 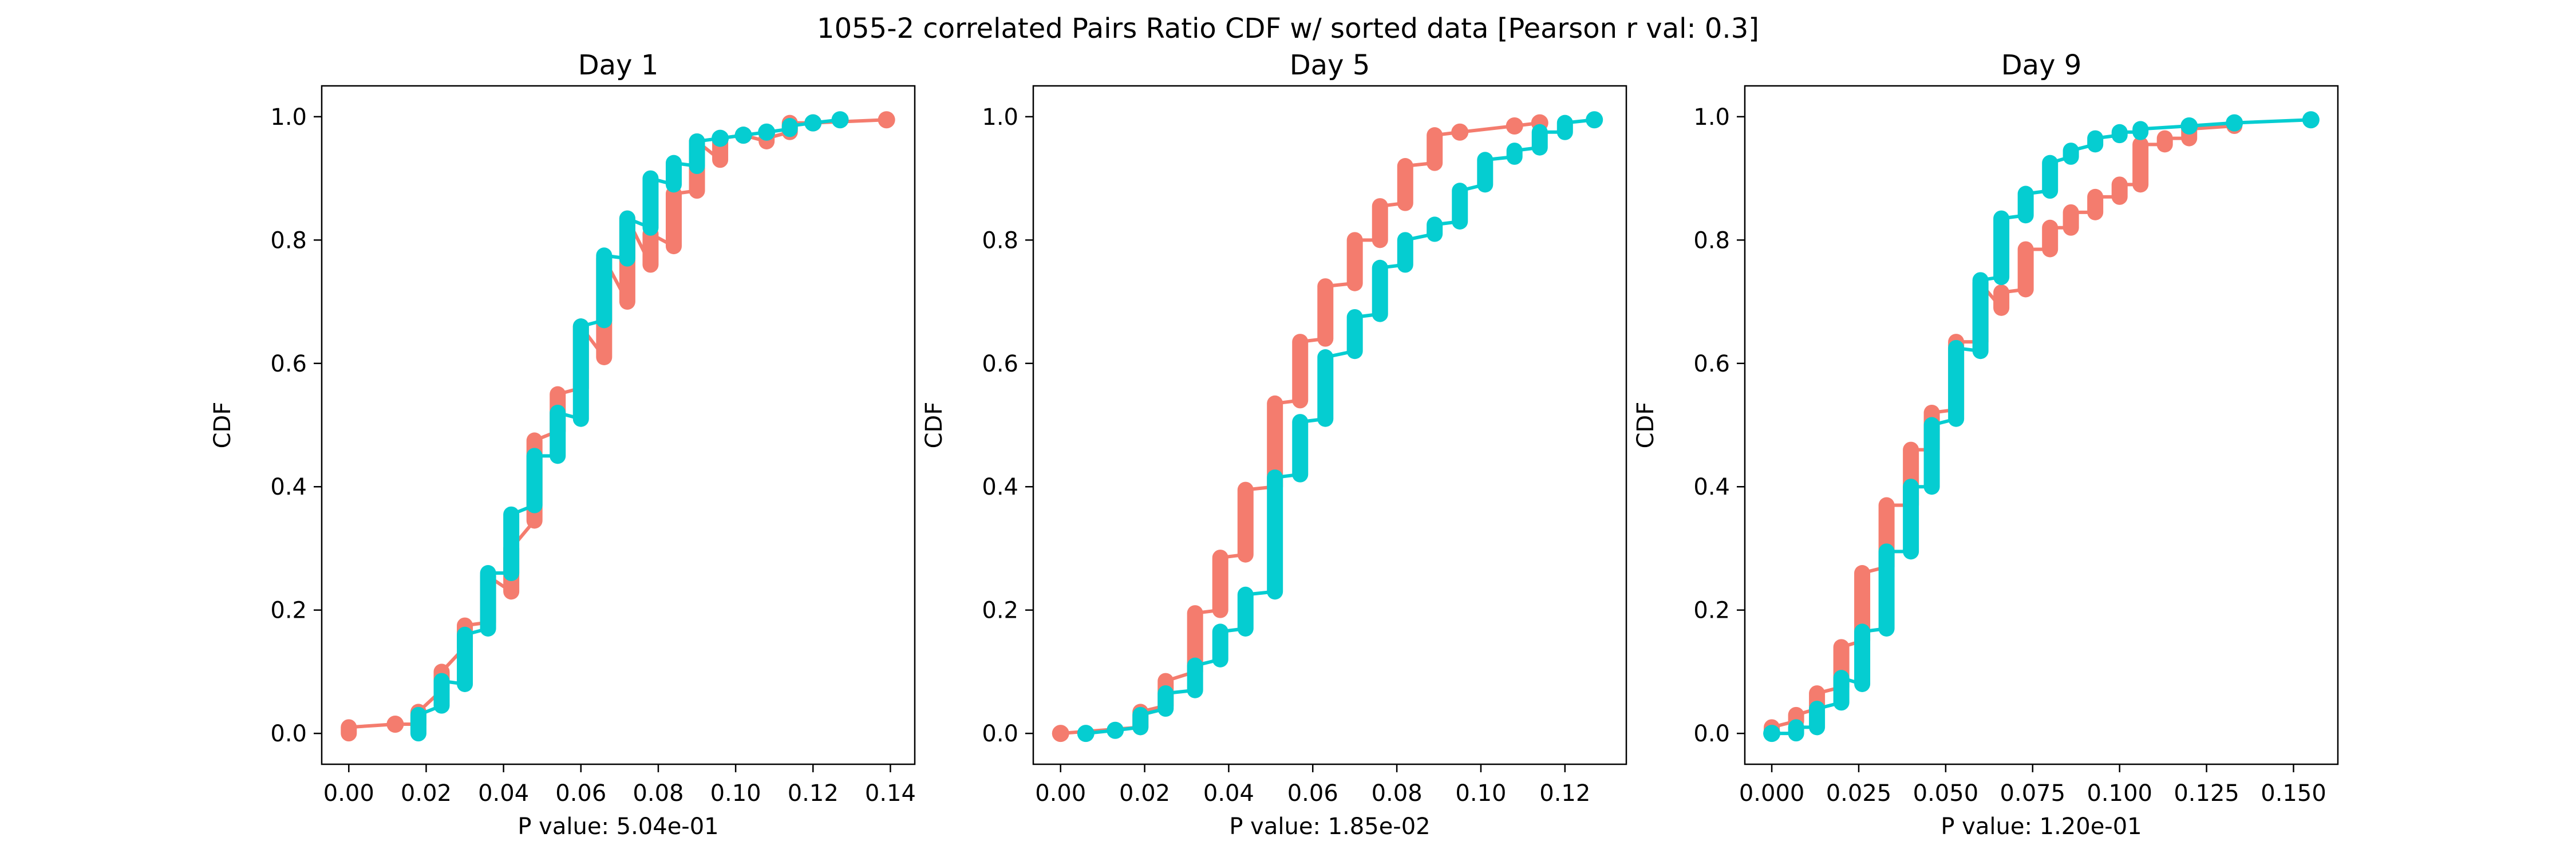 I want to click on x-tick-label: 0.025, so click(x=1859, y=793).